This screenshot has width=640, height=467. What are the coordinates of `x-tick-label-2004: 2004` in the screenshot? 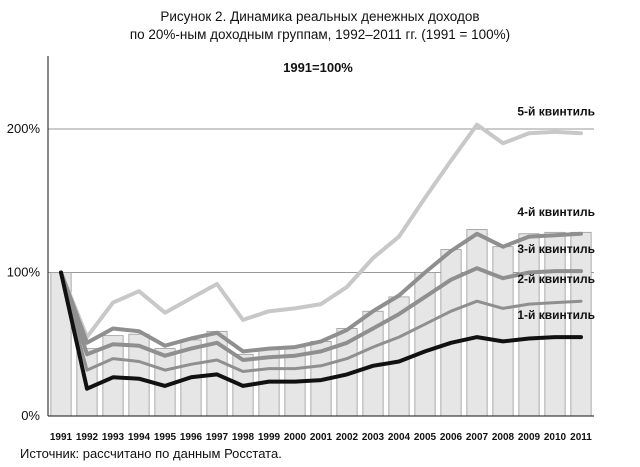 It's located at (399, 437).